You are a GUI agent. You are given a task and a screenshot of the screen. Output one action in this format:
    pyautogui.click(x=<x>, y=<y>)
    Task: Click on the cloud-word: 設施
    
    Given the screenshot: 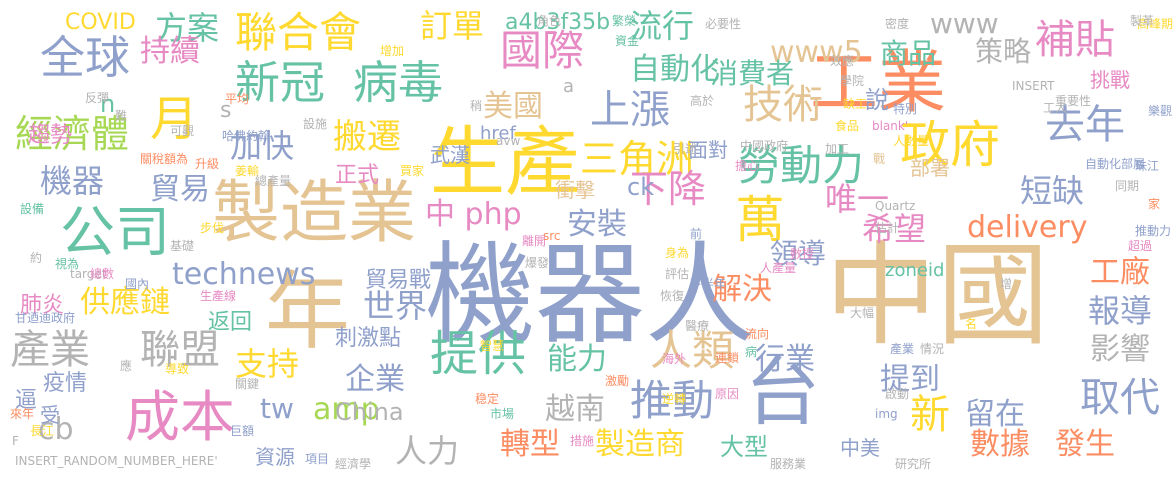 What is the action you would take?
    pyautogui.click(x=315, y=124)
    